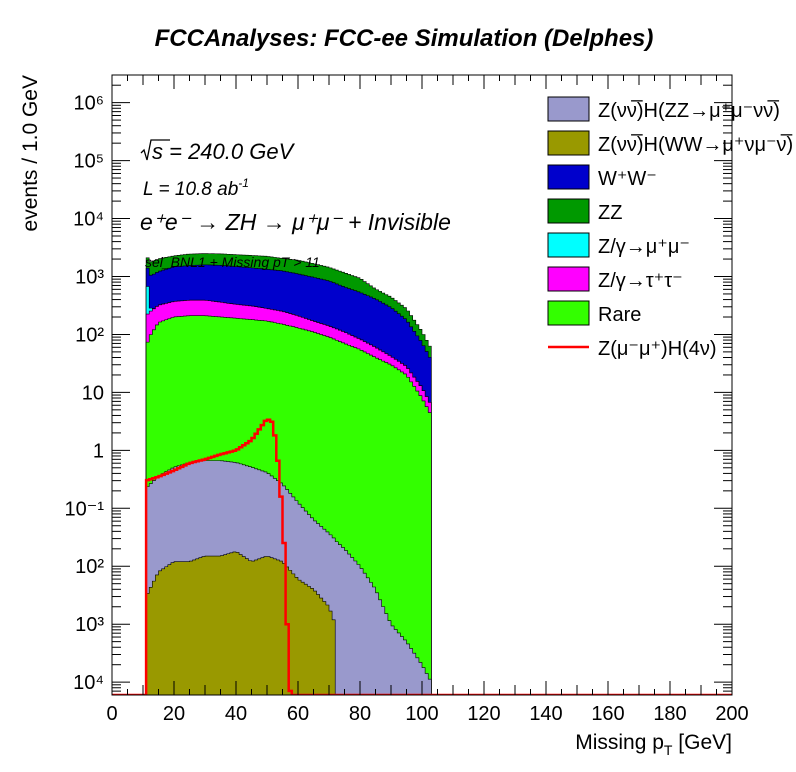 Image resolution: width=796 pixels, height=772 pixels. What do you see at coordinates (155, 150) in the screenshot?
I see `sqrt-symbol` at bounding box center [155, 150].